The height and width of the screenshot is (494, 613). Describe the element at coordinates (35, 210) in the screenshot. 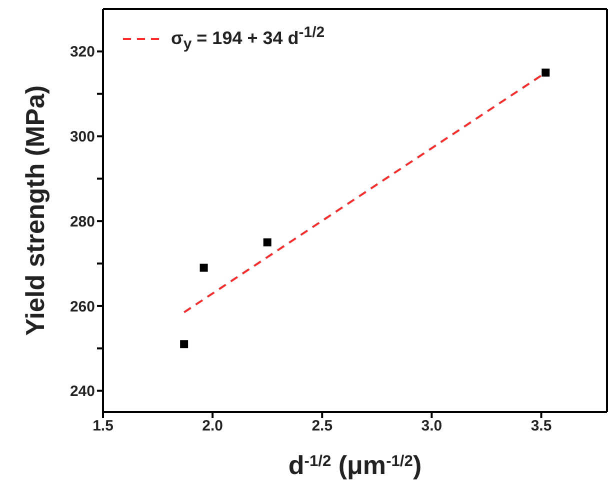

I see `y-axis-title: Yield strength (MPa)` at that location.